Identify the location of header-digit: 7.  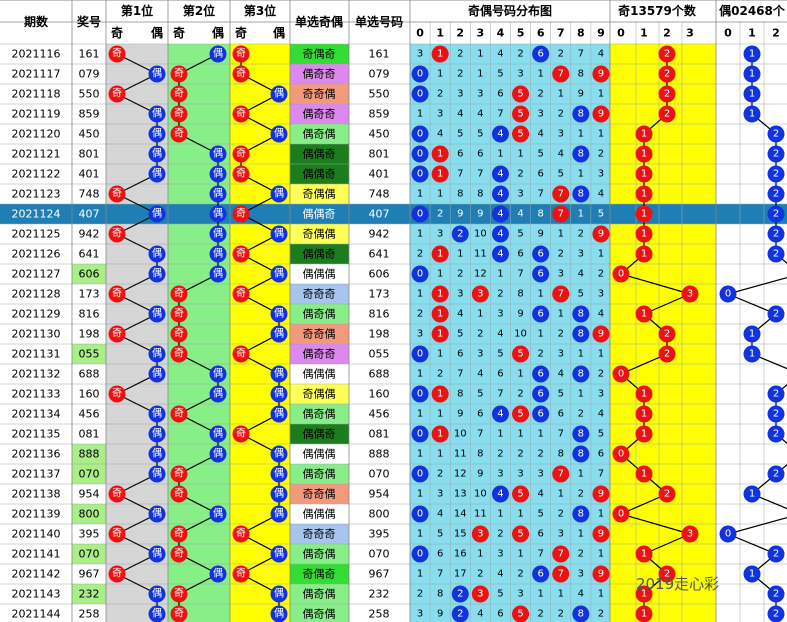
(561, 33).